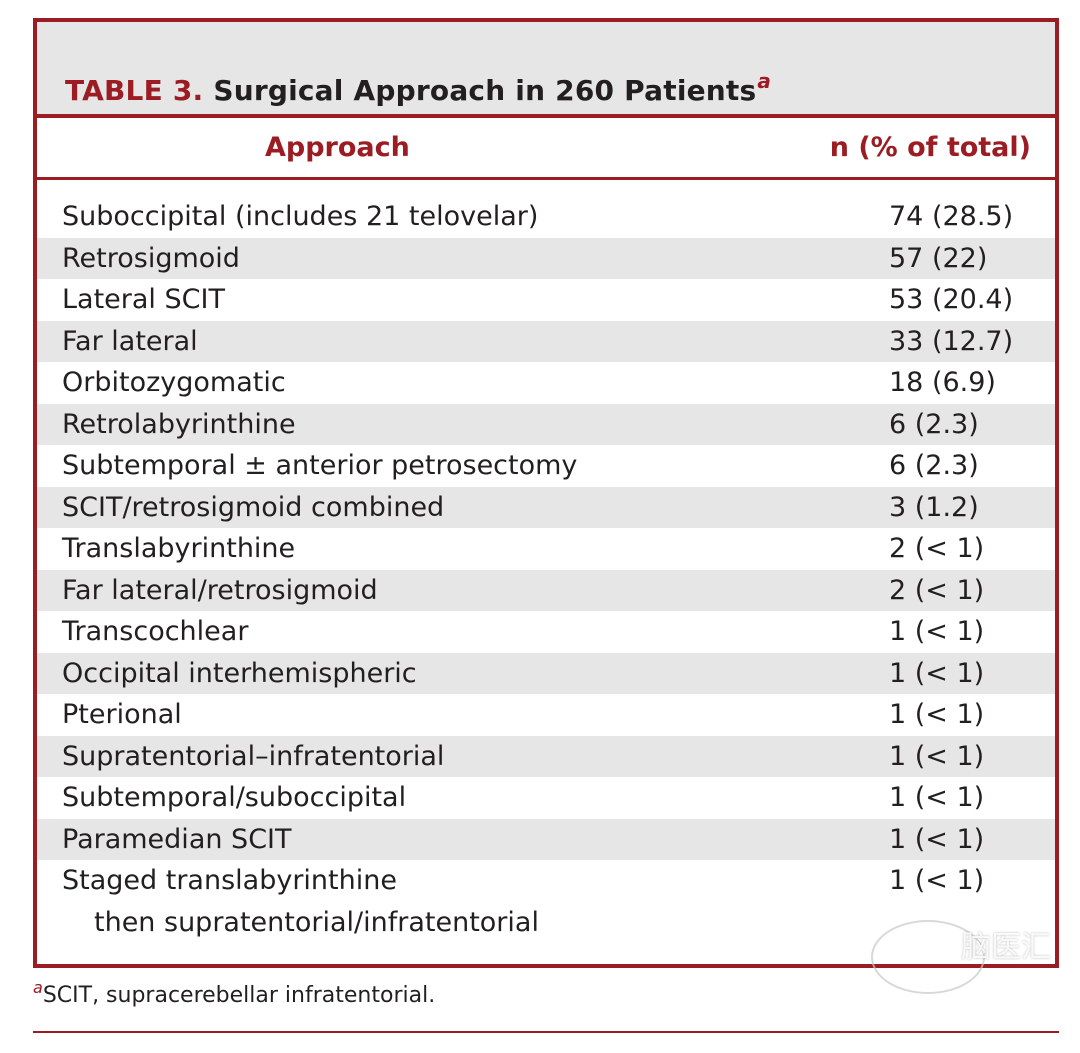 This screenshot has height=1053, width=1080. I want to click on table-row: Paramedian SCIT 1 (< 1), so click(546, 839).